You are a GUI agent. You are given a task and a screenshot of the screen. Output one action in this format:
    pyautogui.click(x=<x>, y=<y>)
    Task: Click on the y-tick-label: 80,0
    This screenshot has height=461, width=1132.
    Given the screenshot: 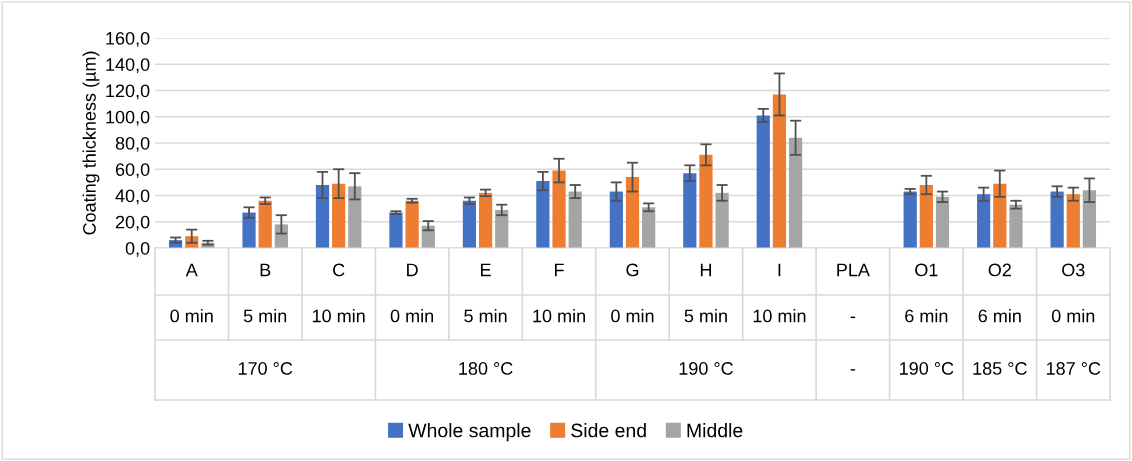 What is the action you would take?
    pyautogui.click(x=132, y=144)
    